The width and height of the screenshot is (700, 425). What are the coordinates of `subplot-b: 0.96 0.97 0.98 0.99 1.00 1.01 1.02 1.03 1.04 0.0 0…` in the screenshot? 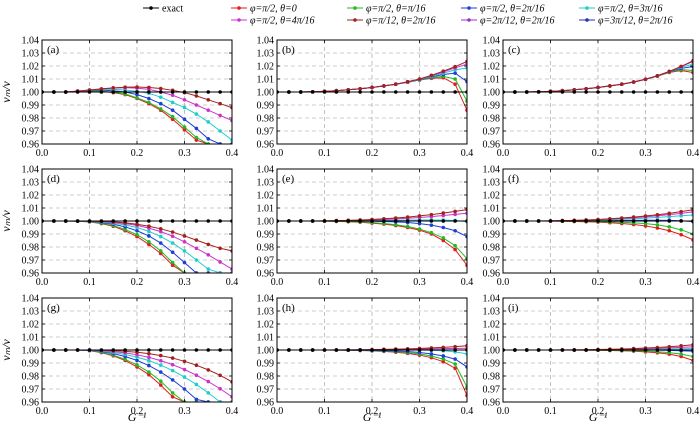 It's located at (365, 98).